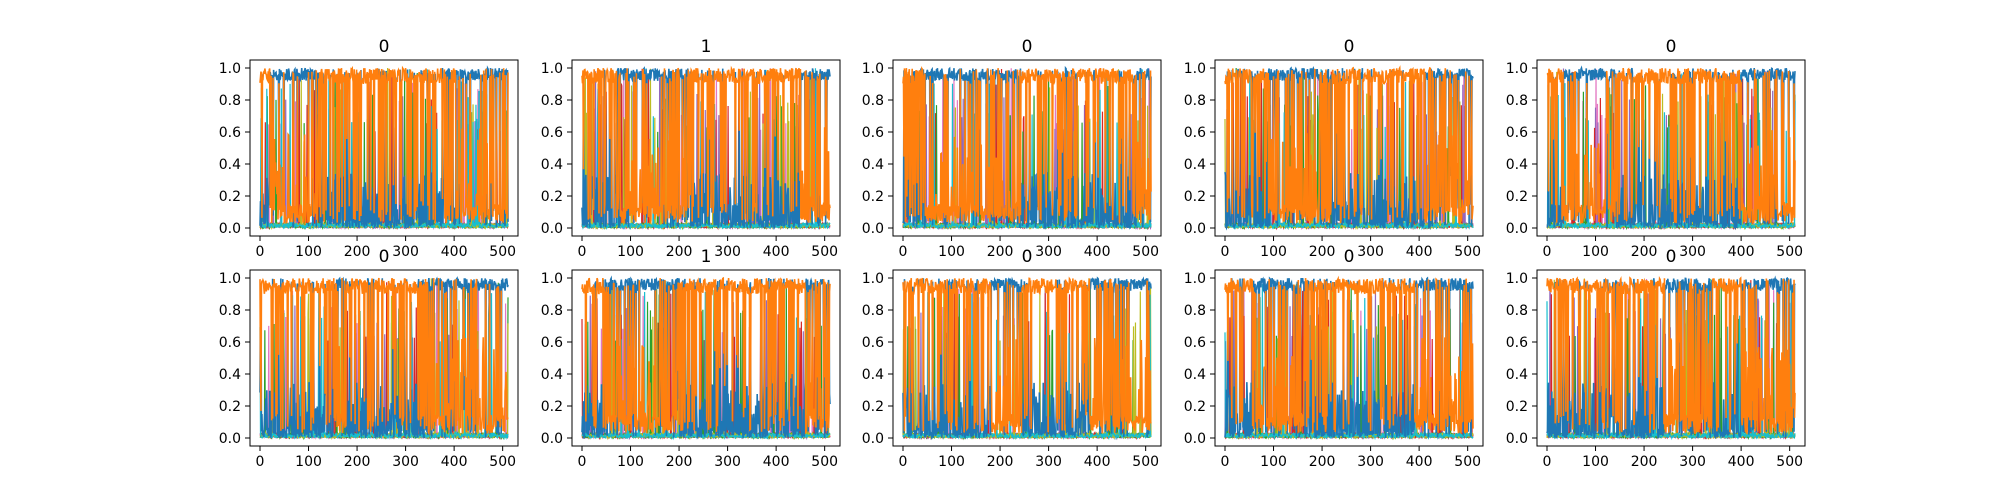 This screenshot has width=2000, height=500. I want to click on subplot-title: 1, so click(706, 257).